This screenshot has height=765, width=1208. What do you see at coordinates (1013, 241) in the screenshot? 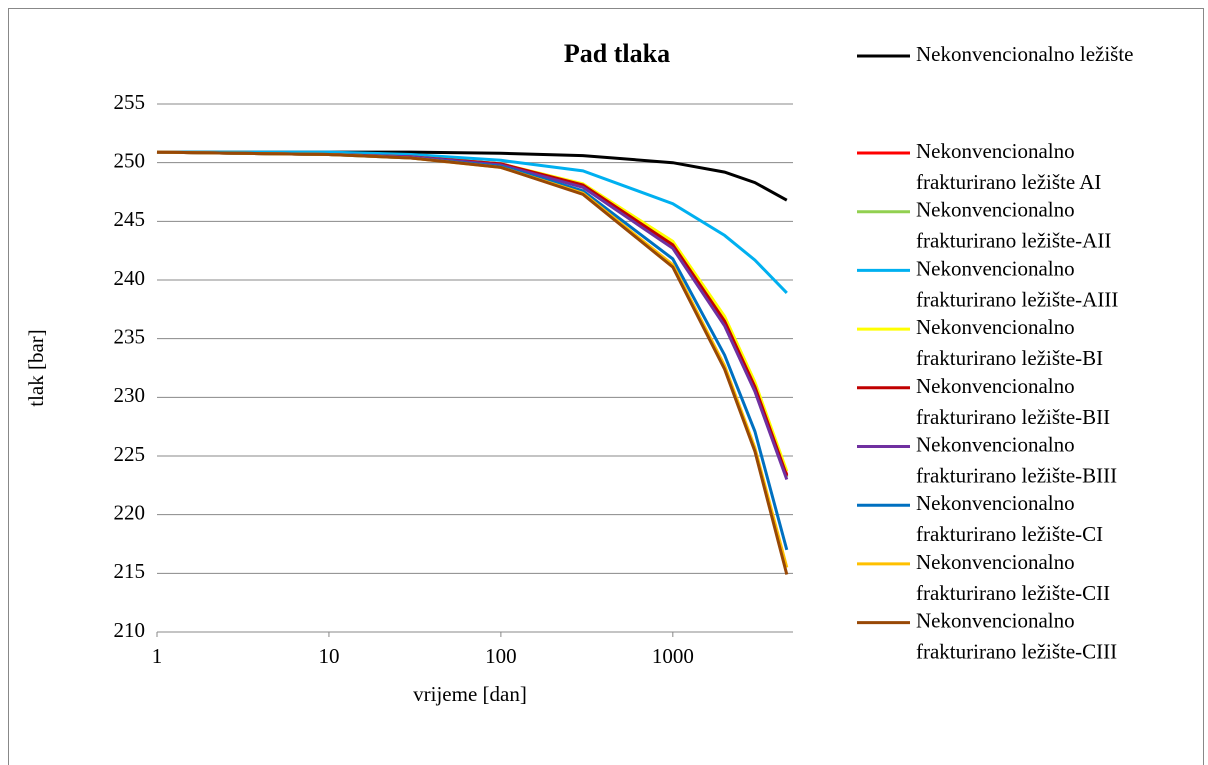
I see `legend-label-line: frakturirano ležište-AII` at bounding box center [1013, 241].